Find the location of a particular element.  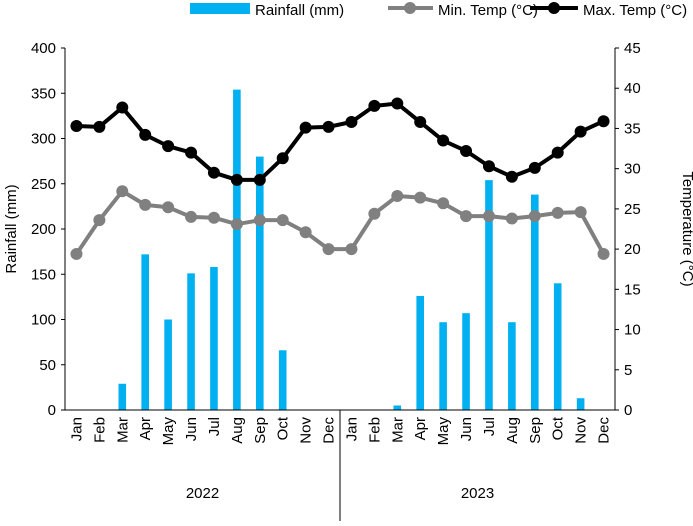

left-tick-label: 200 is located at coordinates (43, 229).